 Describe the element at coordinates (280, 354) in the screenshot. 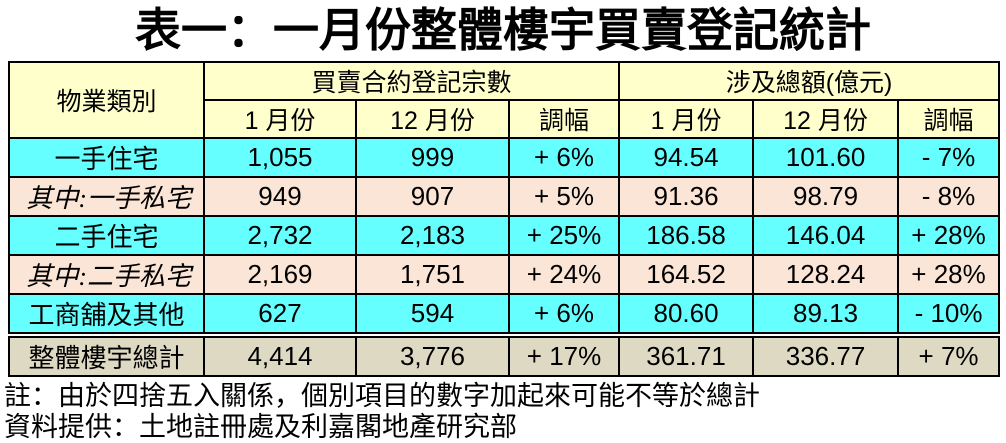

I see `cell-count-jan: 4,414` at that location.